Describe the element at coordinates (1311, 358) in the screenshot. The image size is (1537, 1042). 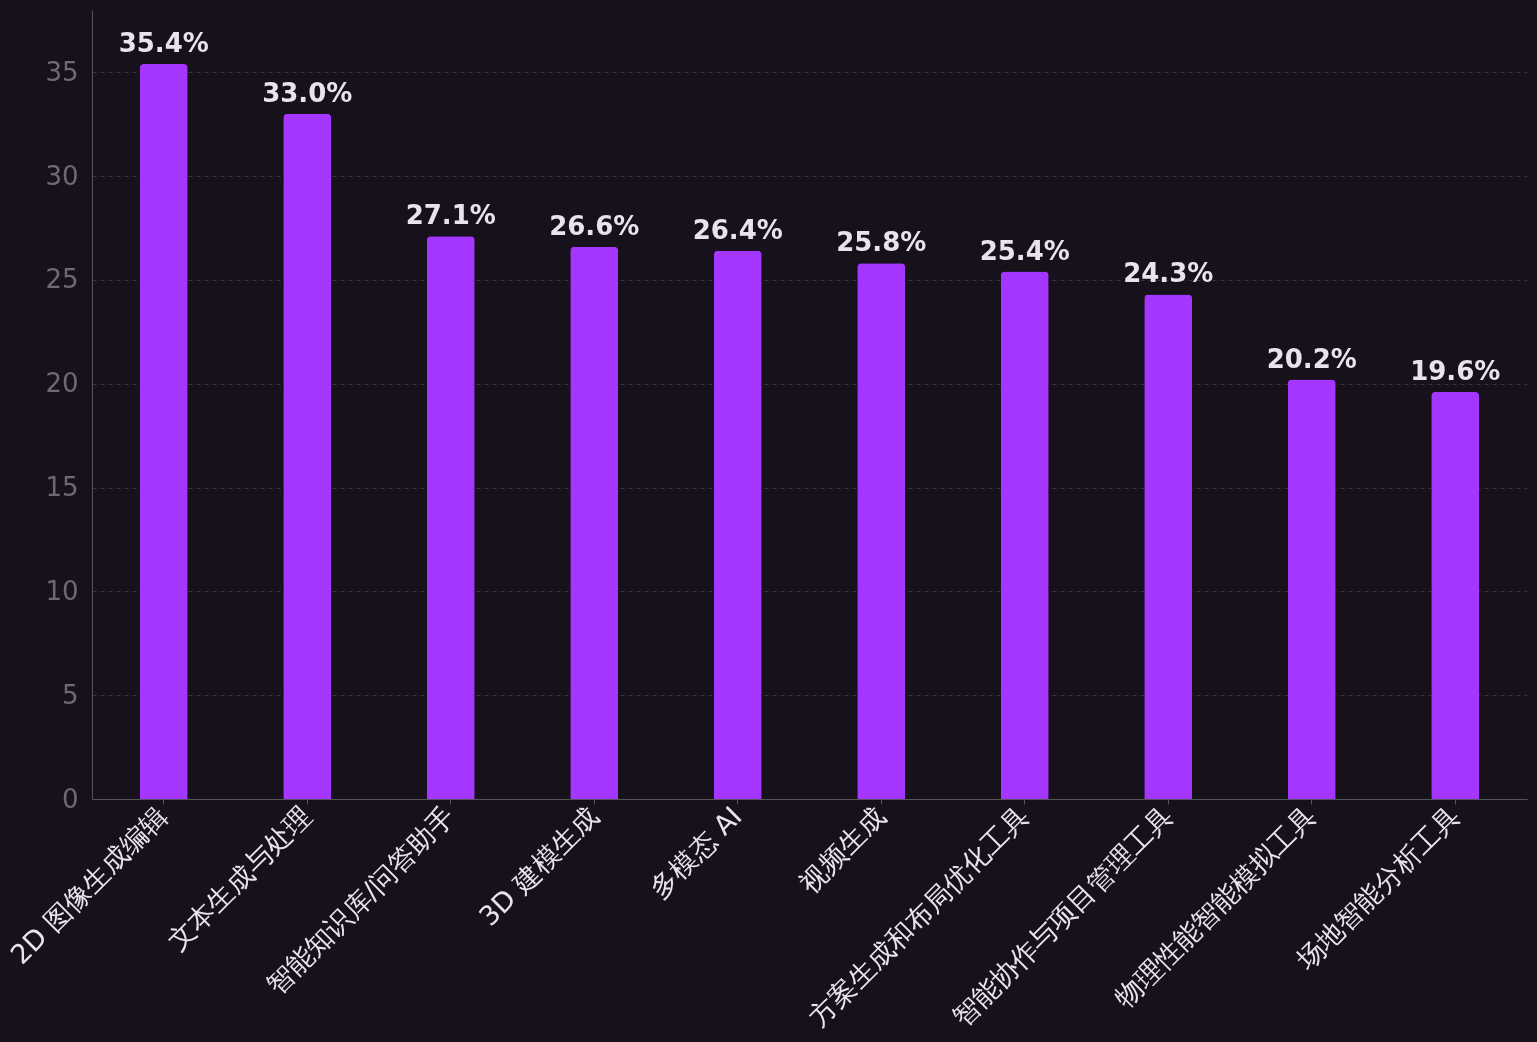
I see `data-label: 20.2%` at that location.